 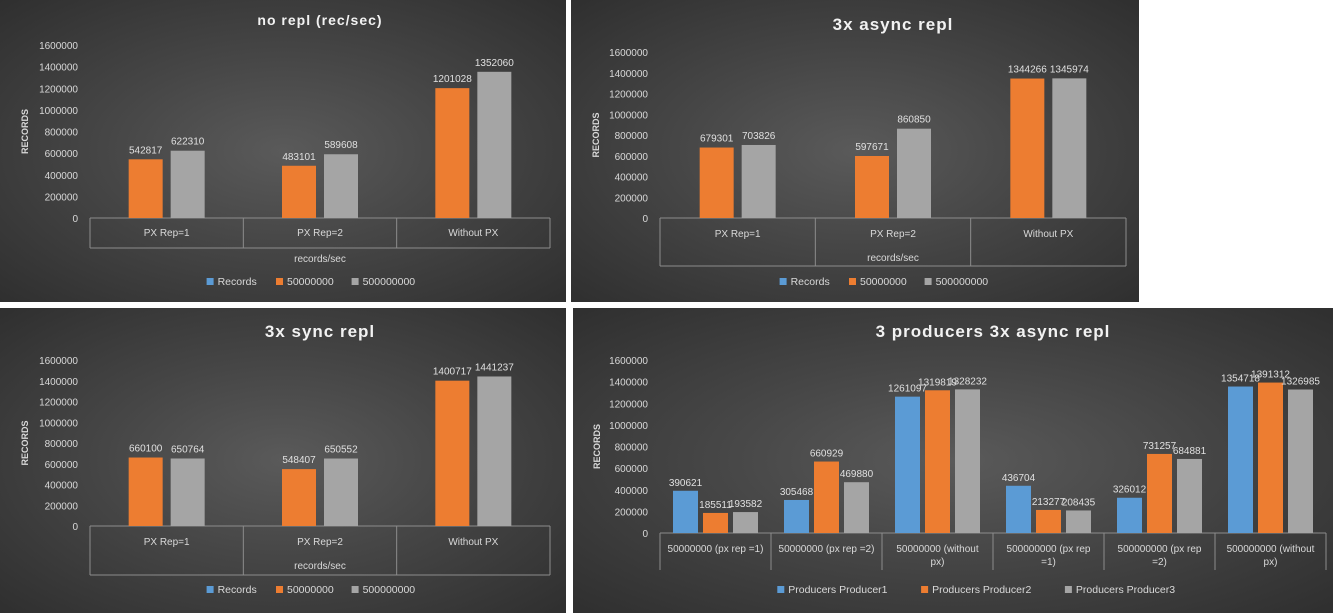 What do you see at coordinates (319, 20) in the screenshot?
I see `chart-title: no repl (rec/sec)` at bounding box center [319, 20].